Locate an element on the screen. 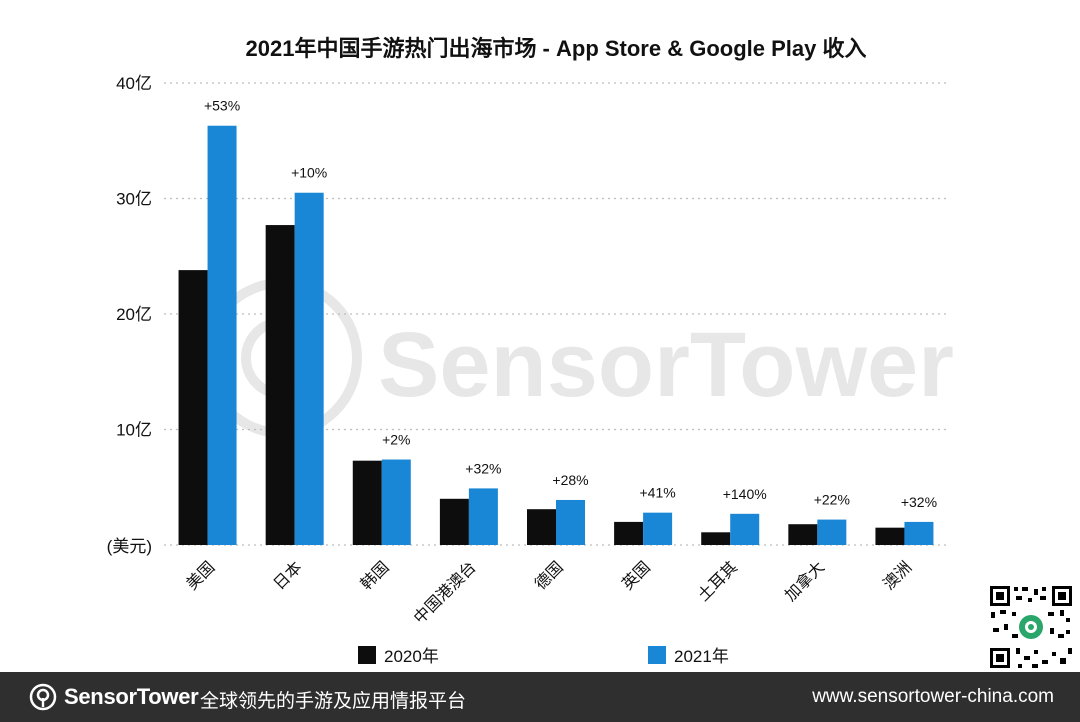 This screenshot has width=1080, height=722. category-labels: 美国 日本 韩国 中国港澳台 德国 英国 土耳其 加拿大 澳洲 is located at coordinates (549, 592).